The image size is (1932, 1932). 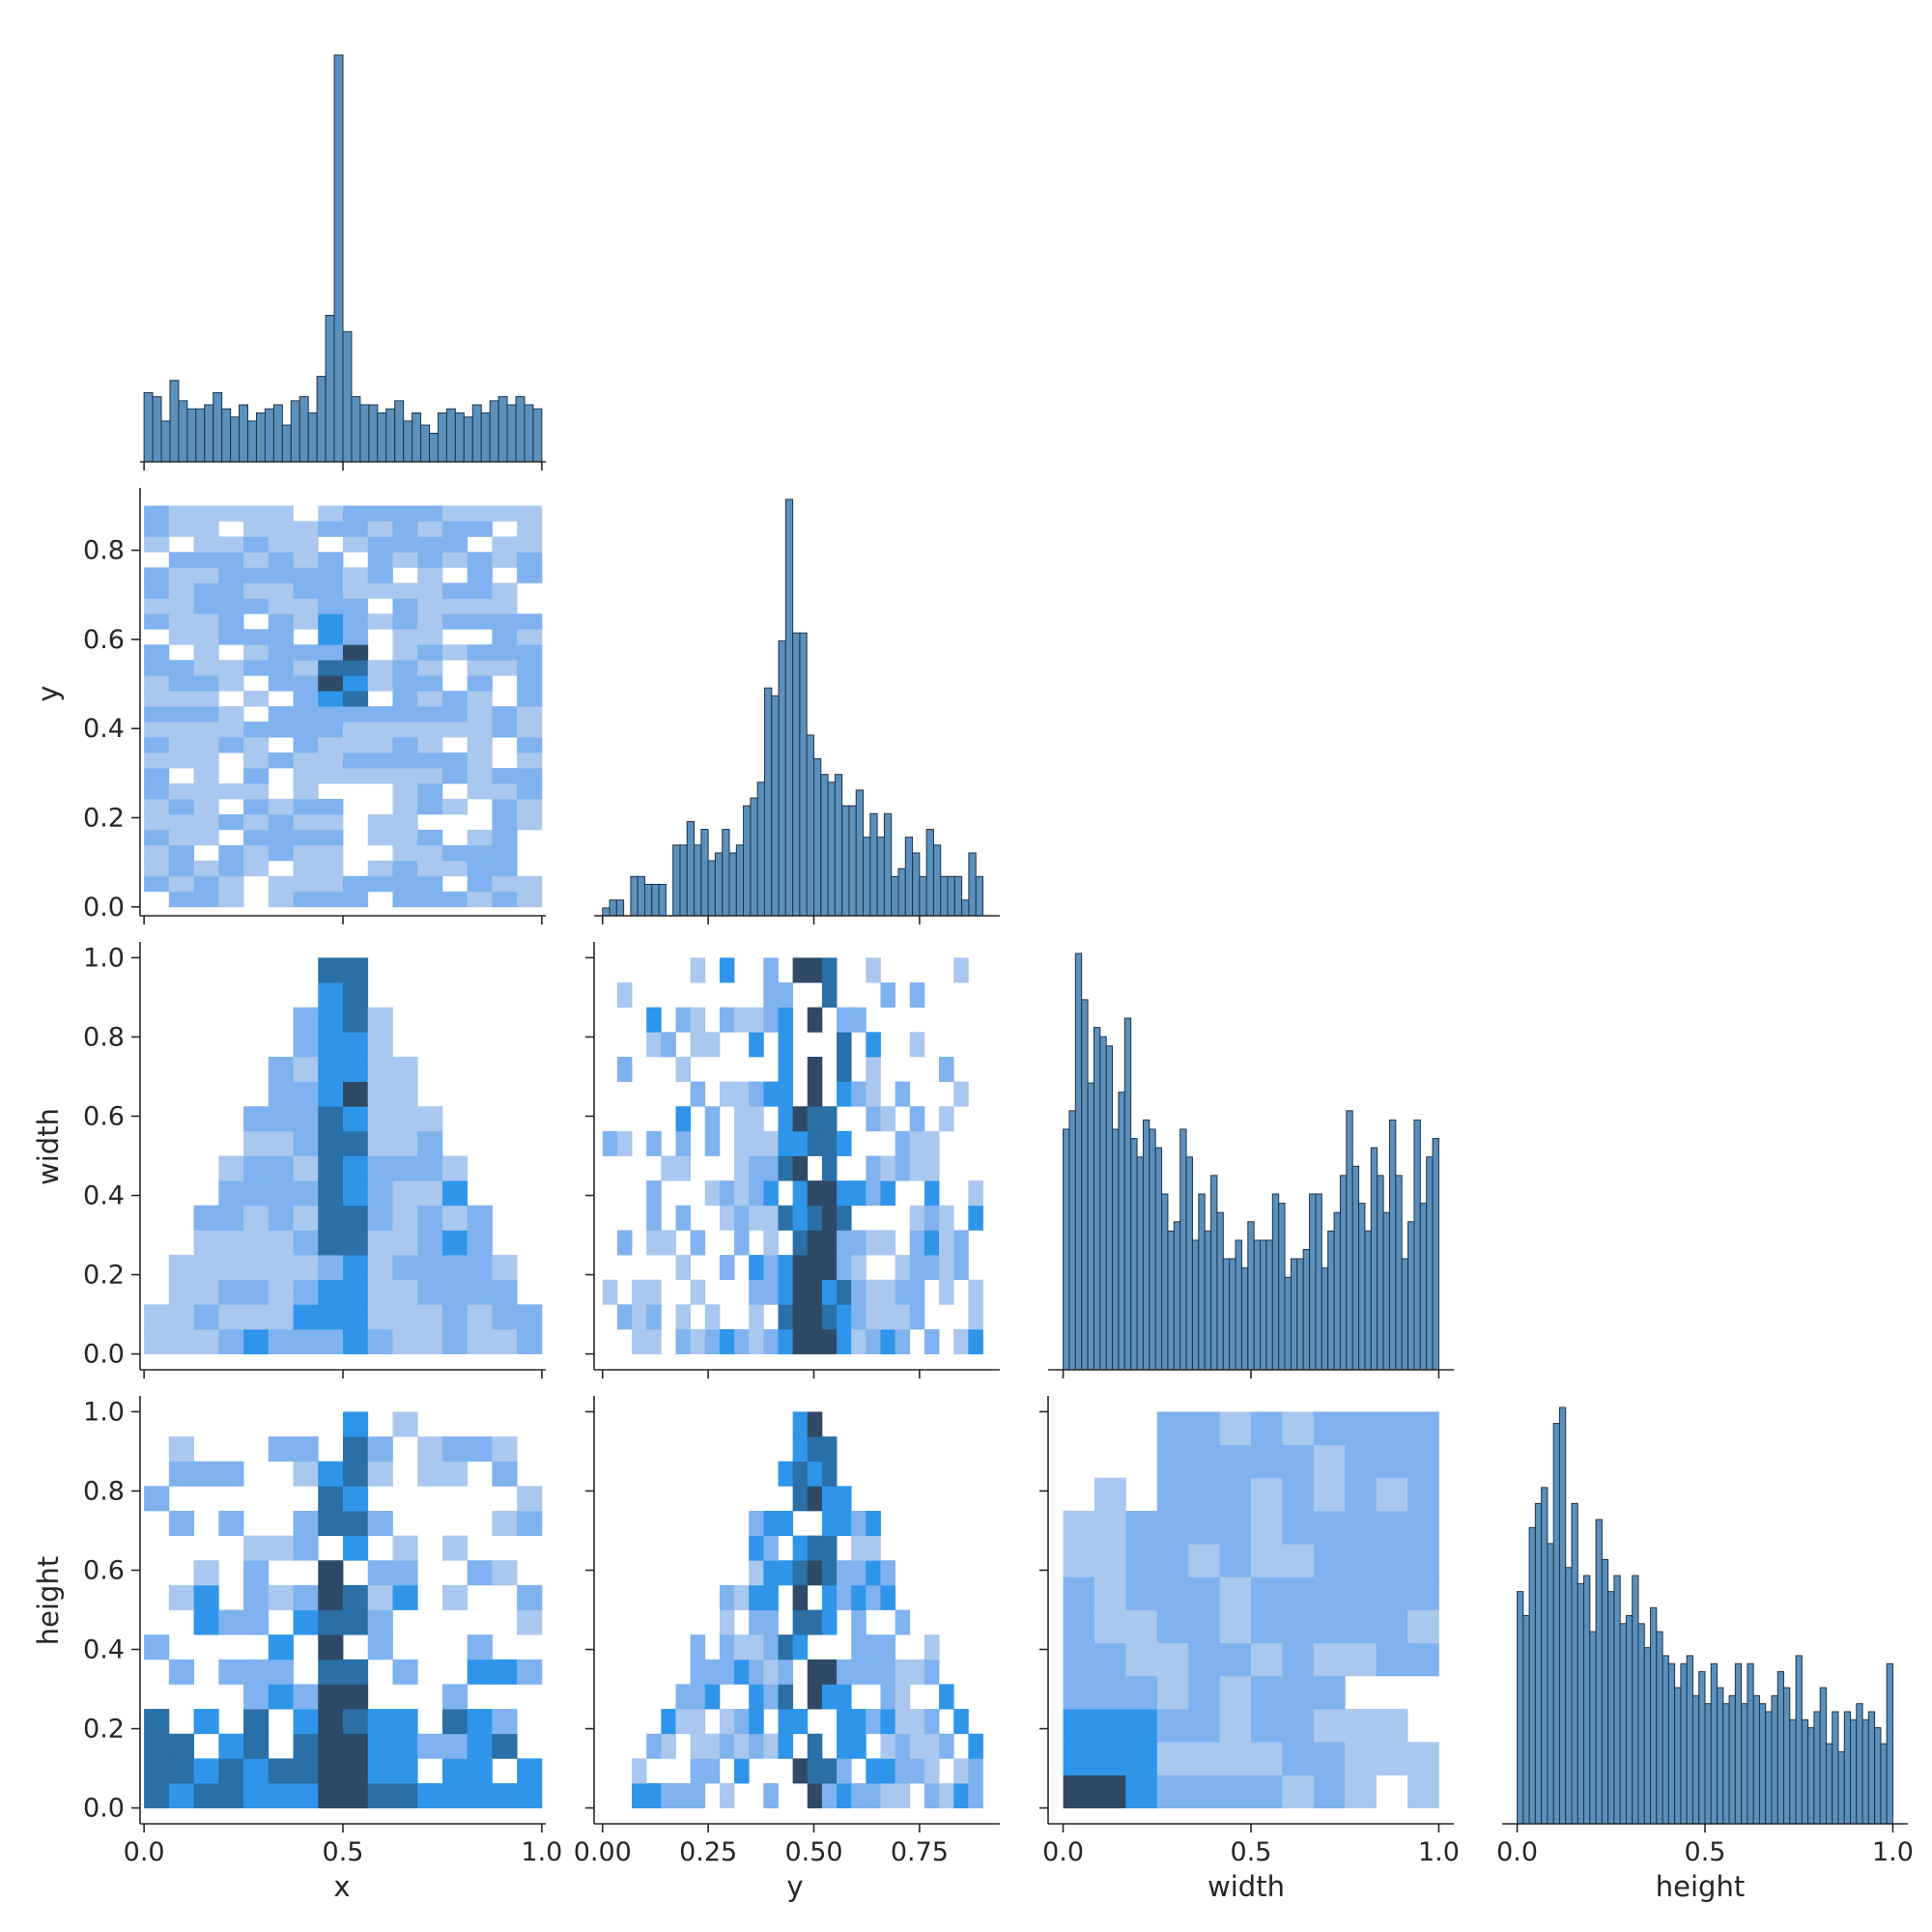 I want to click on y-tick-label: 0.2, so click(x=104, y=818).